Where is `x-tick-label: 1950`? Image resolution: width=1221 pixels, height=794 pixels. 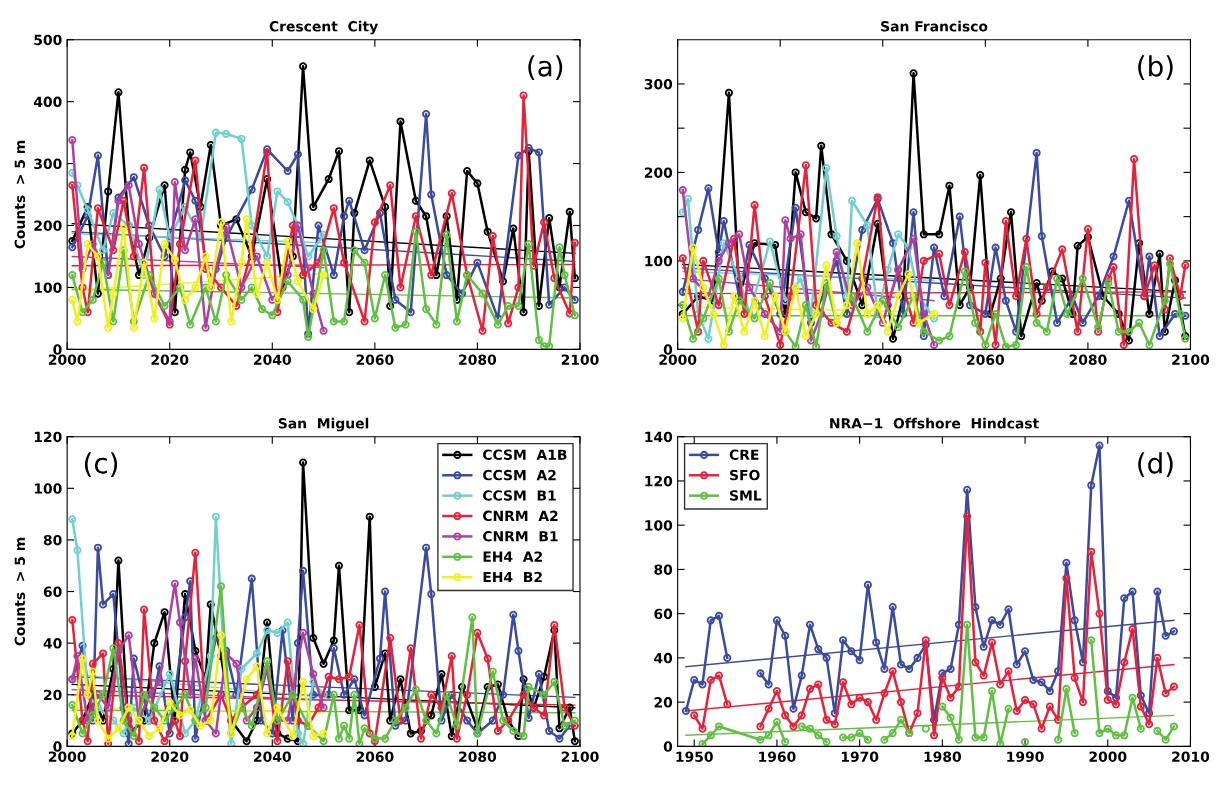 x-tick-label: 1950 is located at coordinates (694, 756).